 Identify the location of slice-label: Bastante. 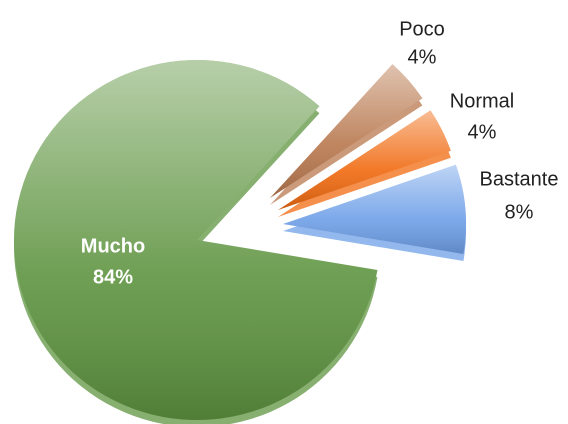
(519, 179).